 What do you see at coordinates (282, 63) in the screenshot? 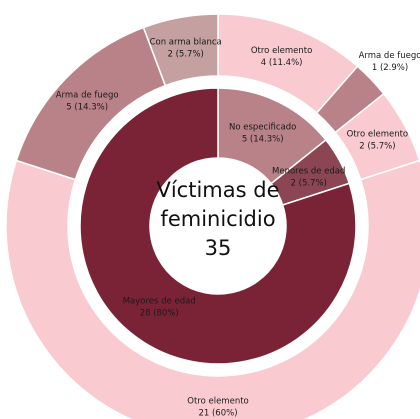
I see `segment-value-label: 4 (11.4%)` at bounding box center [282, 63].